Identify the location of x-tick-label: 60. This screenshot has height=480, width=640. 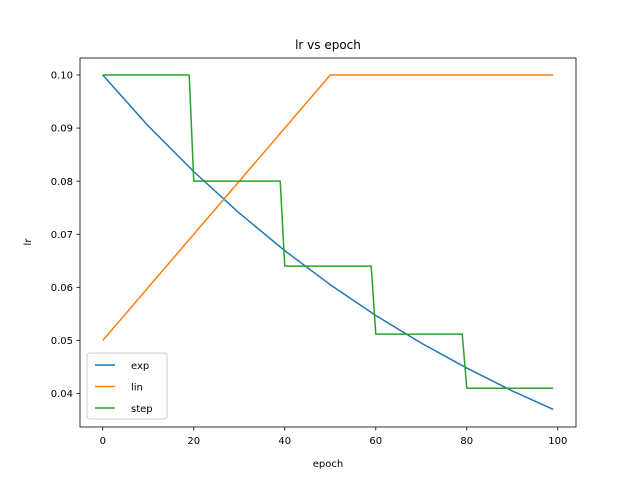
(375, 441).